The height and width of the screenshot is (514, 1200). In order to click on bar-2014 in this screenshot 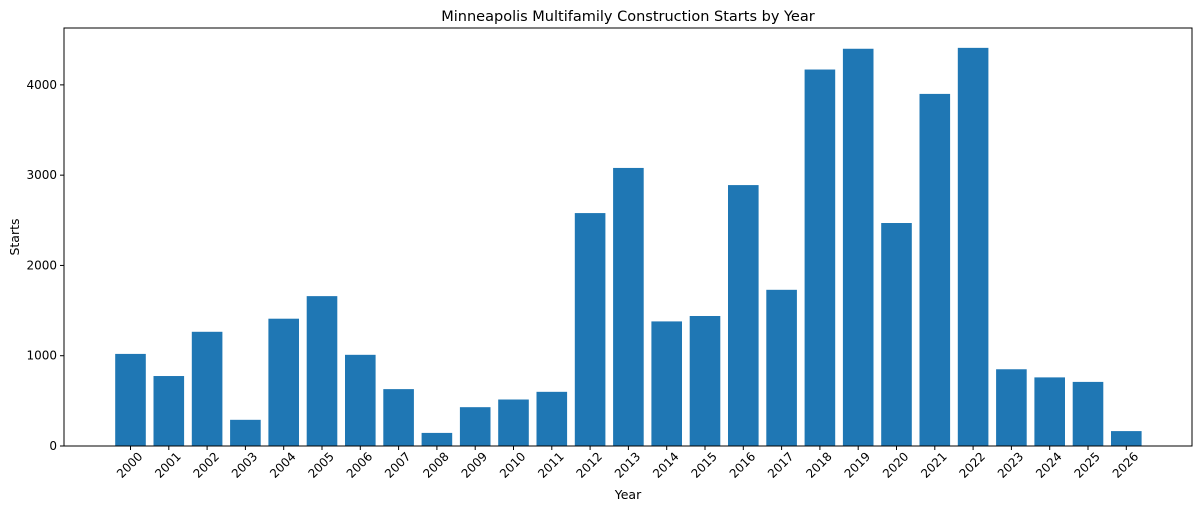, I will do `click(666, 383)`.